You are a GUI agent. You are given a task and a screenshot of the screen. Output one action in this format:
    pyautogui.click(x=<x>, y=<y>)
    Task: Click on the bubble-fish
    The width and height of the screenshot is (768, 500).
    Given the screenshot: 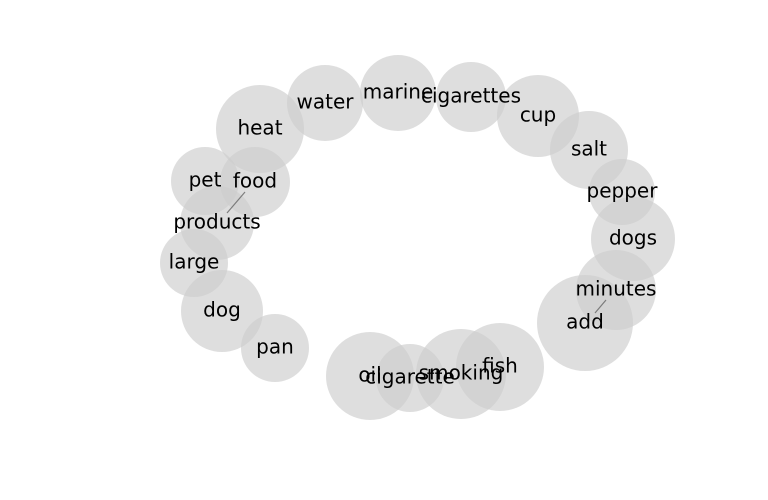 What is the action you would take?
    pyautogui.click(x=500, y=367)
    